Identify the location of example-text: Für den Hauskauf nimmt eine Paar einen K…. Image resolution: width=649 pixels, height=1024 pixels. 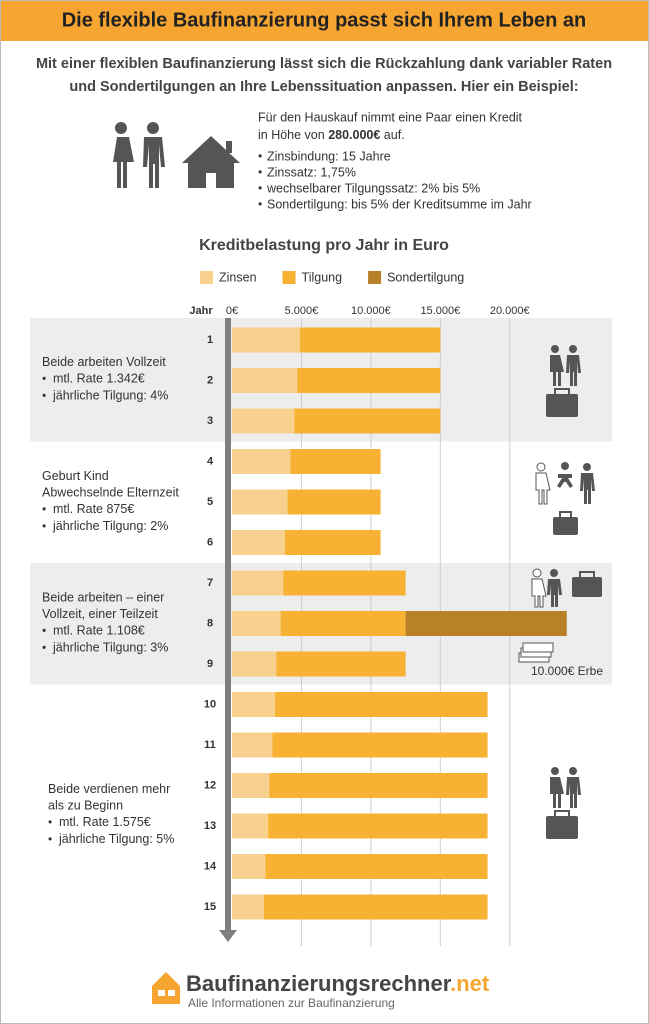
(390, 117).